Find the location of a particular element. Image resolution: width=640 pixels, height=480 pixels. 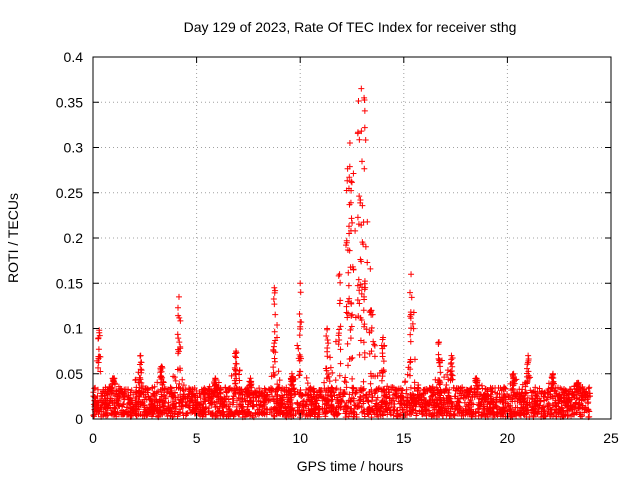

y-tick-label: 0.25 is located at coordinates (69, 193).